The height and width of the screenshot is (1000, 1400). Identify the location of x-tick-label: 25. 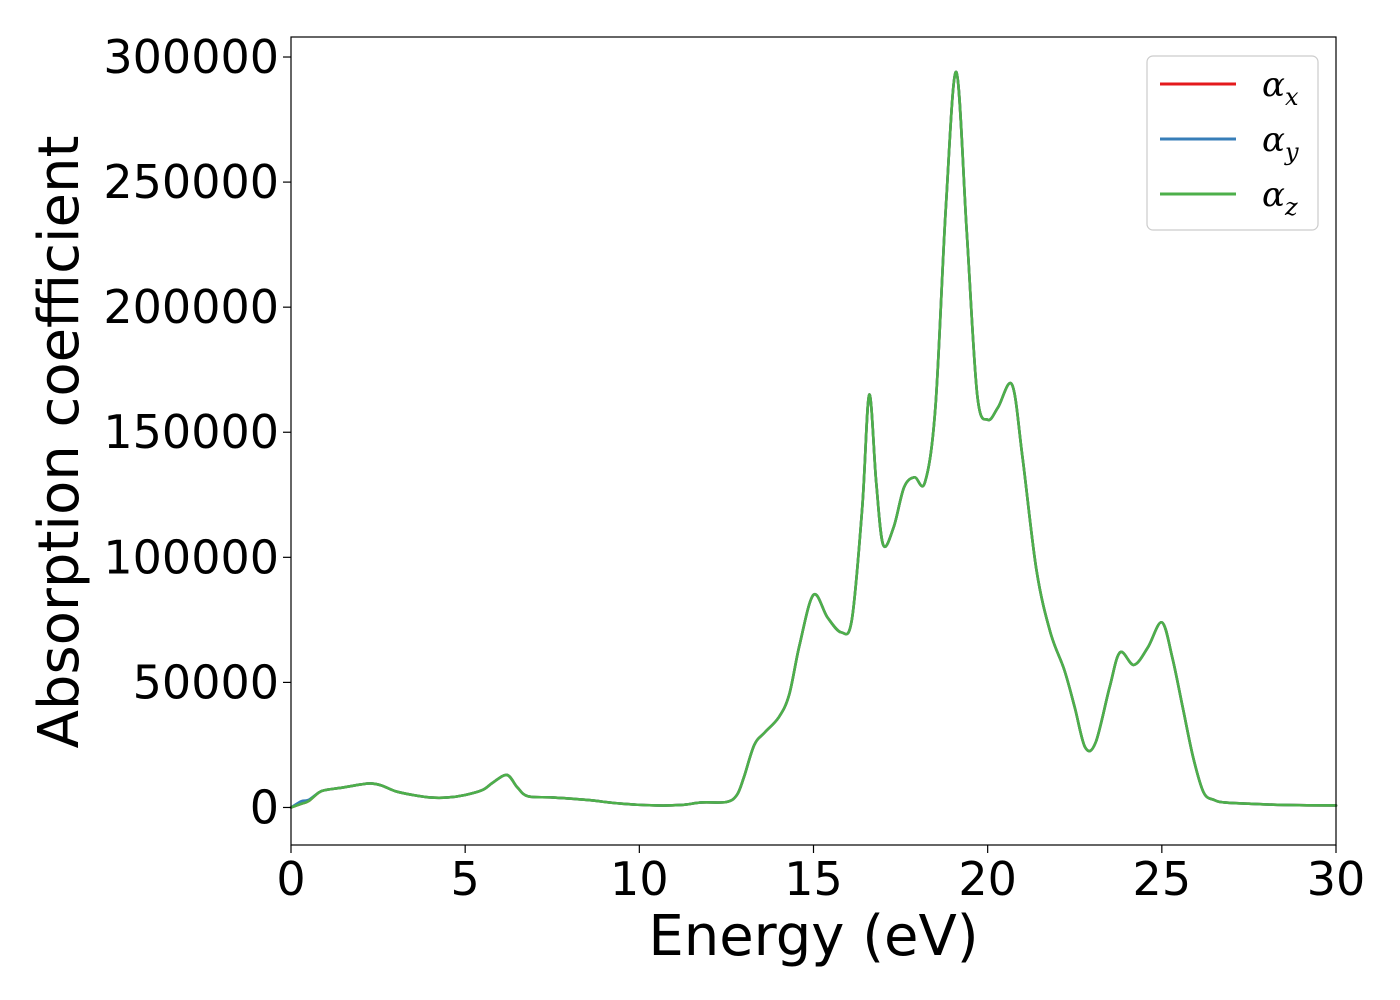
(1162, 879).